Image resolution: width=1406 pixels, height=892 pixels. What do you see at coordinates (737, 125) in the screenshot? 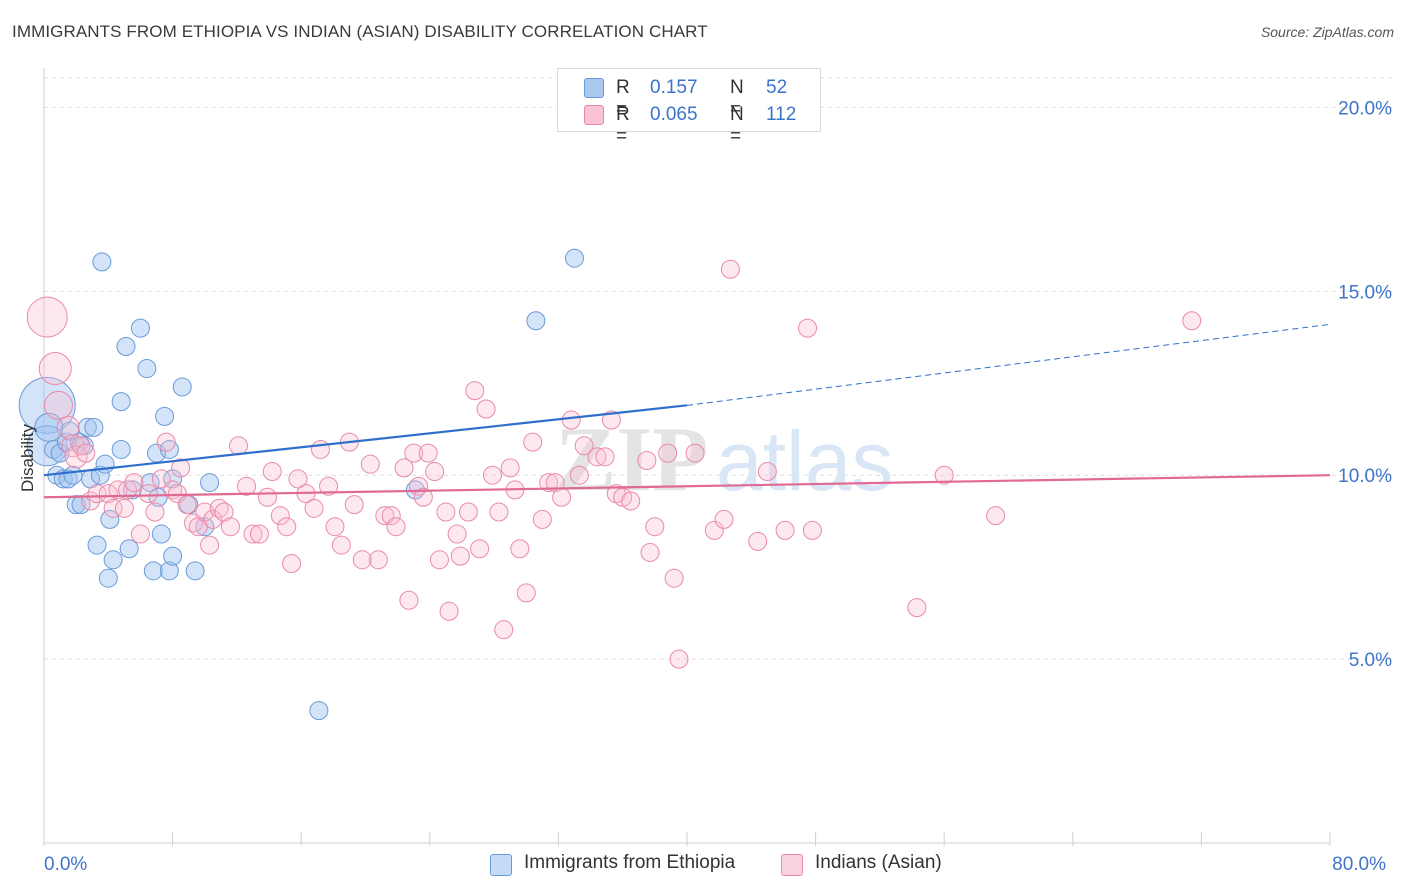
I see `n-label: N =` at bounding box center [737, 125].